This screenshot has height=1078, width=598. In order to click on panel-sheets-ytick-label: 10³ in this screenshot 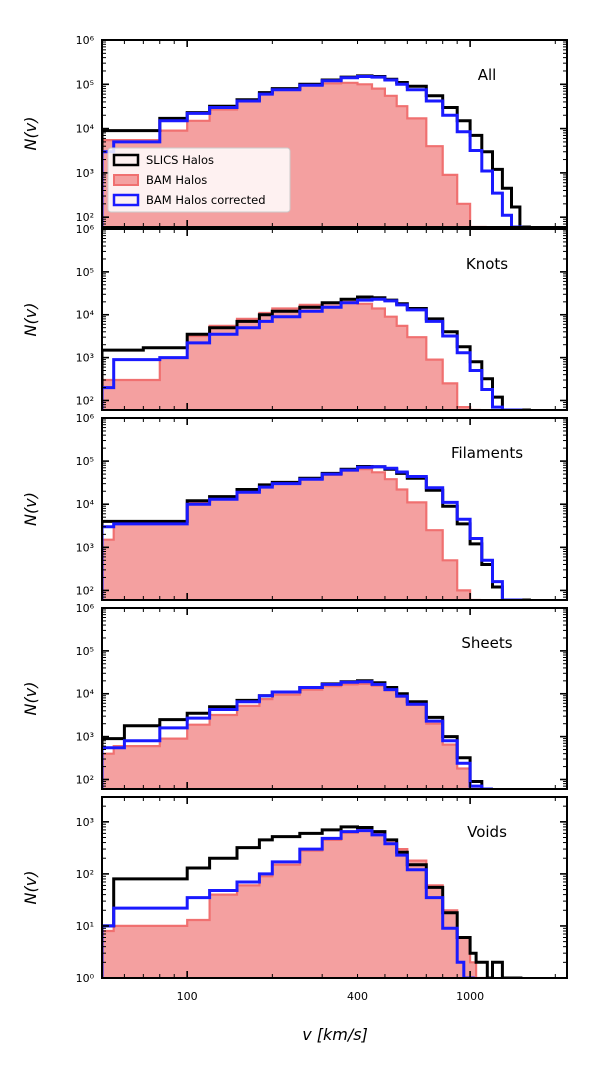, I will do `click(85, 737)`.